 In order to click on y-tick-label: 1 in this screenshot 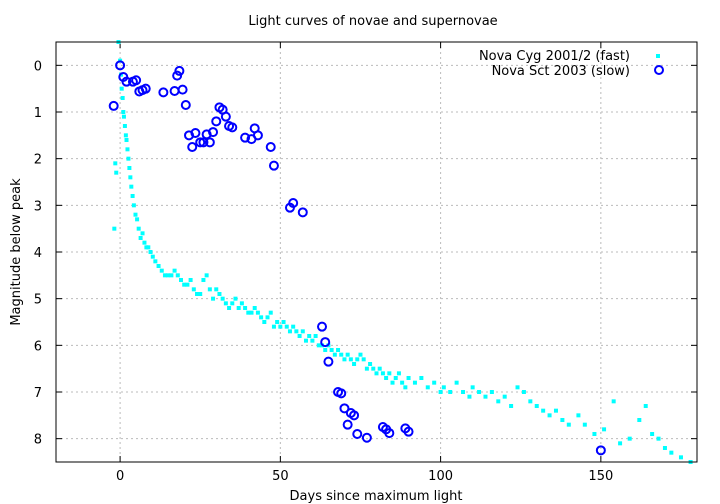, I will do `click(38, 113)`.